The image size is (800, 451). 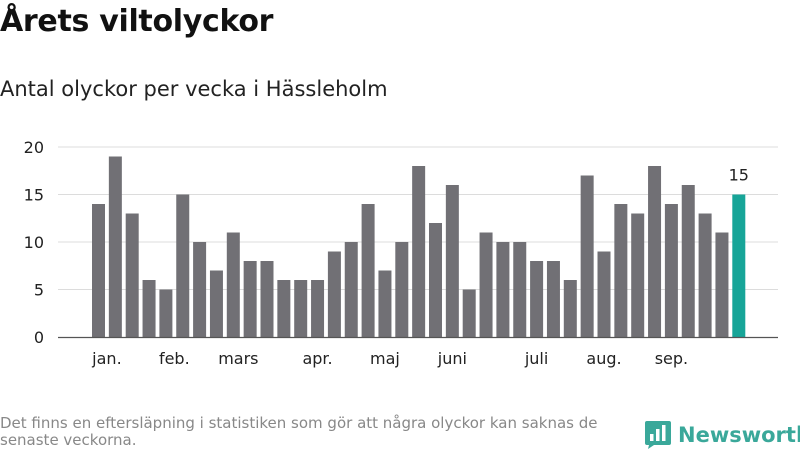 I want to click on x-tick-label: apr., so click(x=317, y=358).